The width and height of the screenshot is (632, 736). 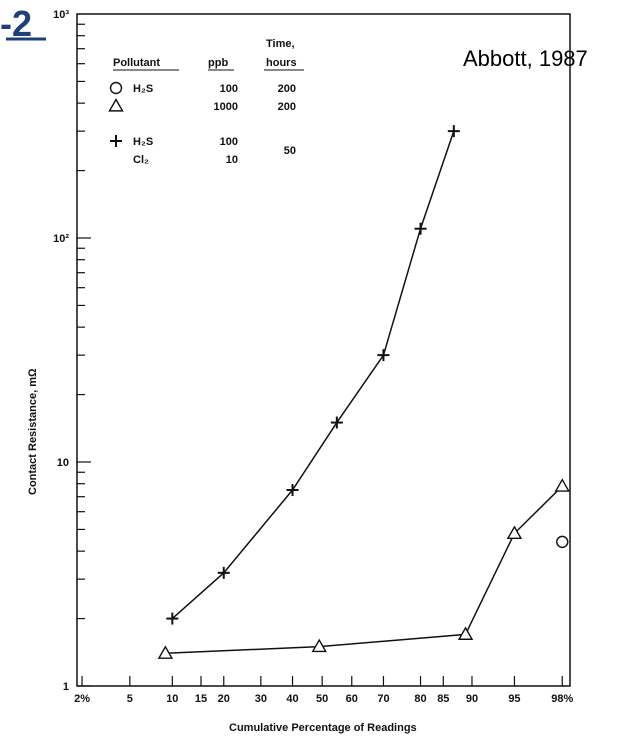 What do you see at coordinates (61, 15) in the screenshot?
I see `y-tick-label: 10³` at bounding box center [61, 15].